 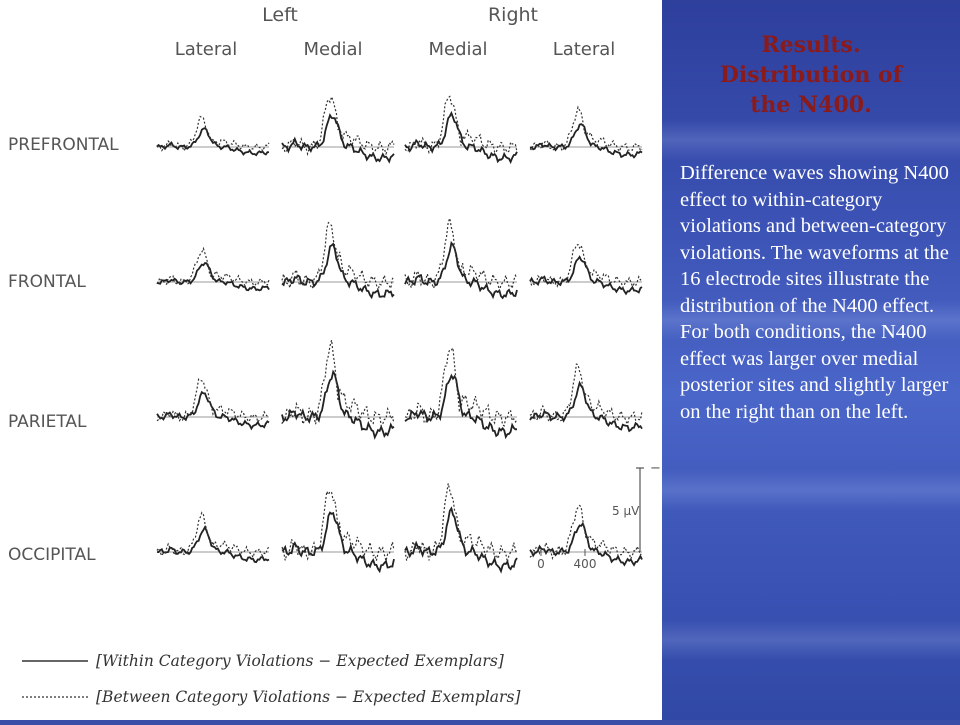 What do you see at coordinates (585, 564) in the screenshot?
I see `axis-tick-label: 400` at bounding box center [585, 564].